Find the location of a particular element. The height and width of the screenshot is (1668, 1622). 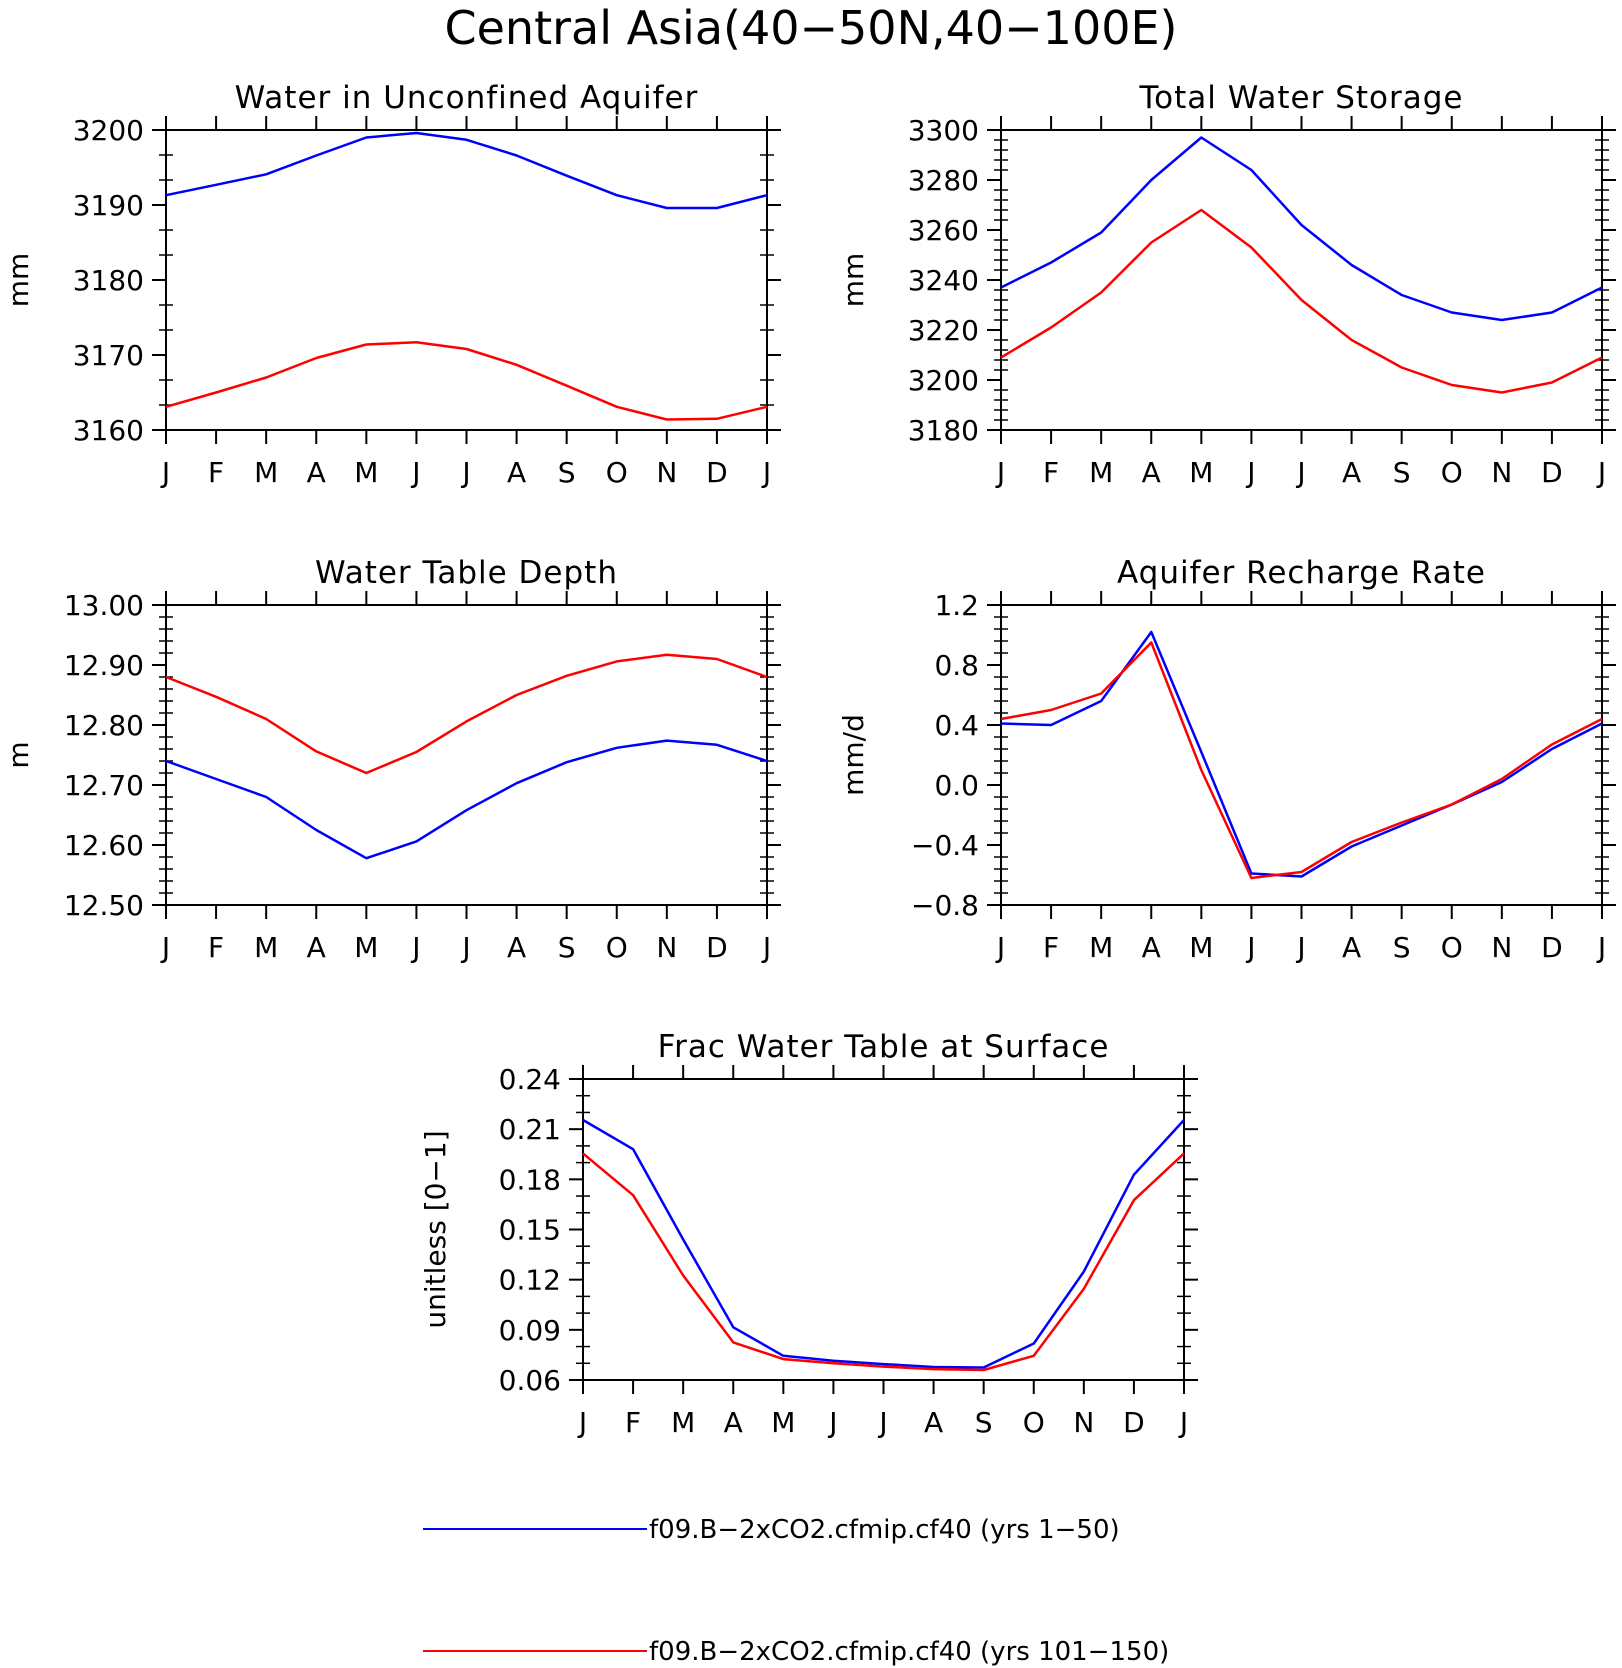

y-tick-label: 12.90 is located at coordinates (104, 665).